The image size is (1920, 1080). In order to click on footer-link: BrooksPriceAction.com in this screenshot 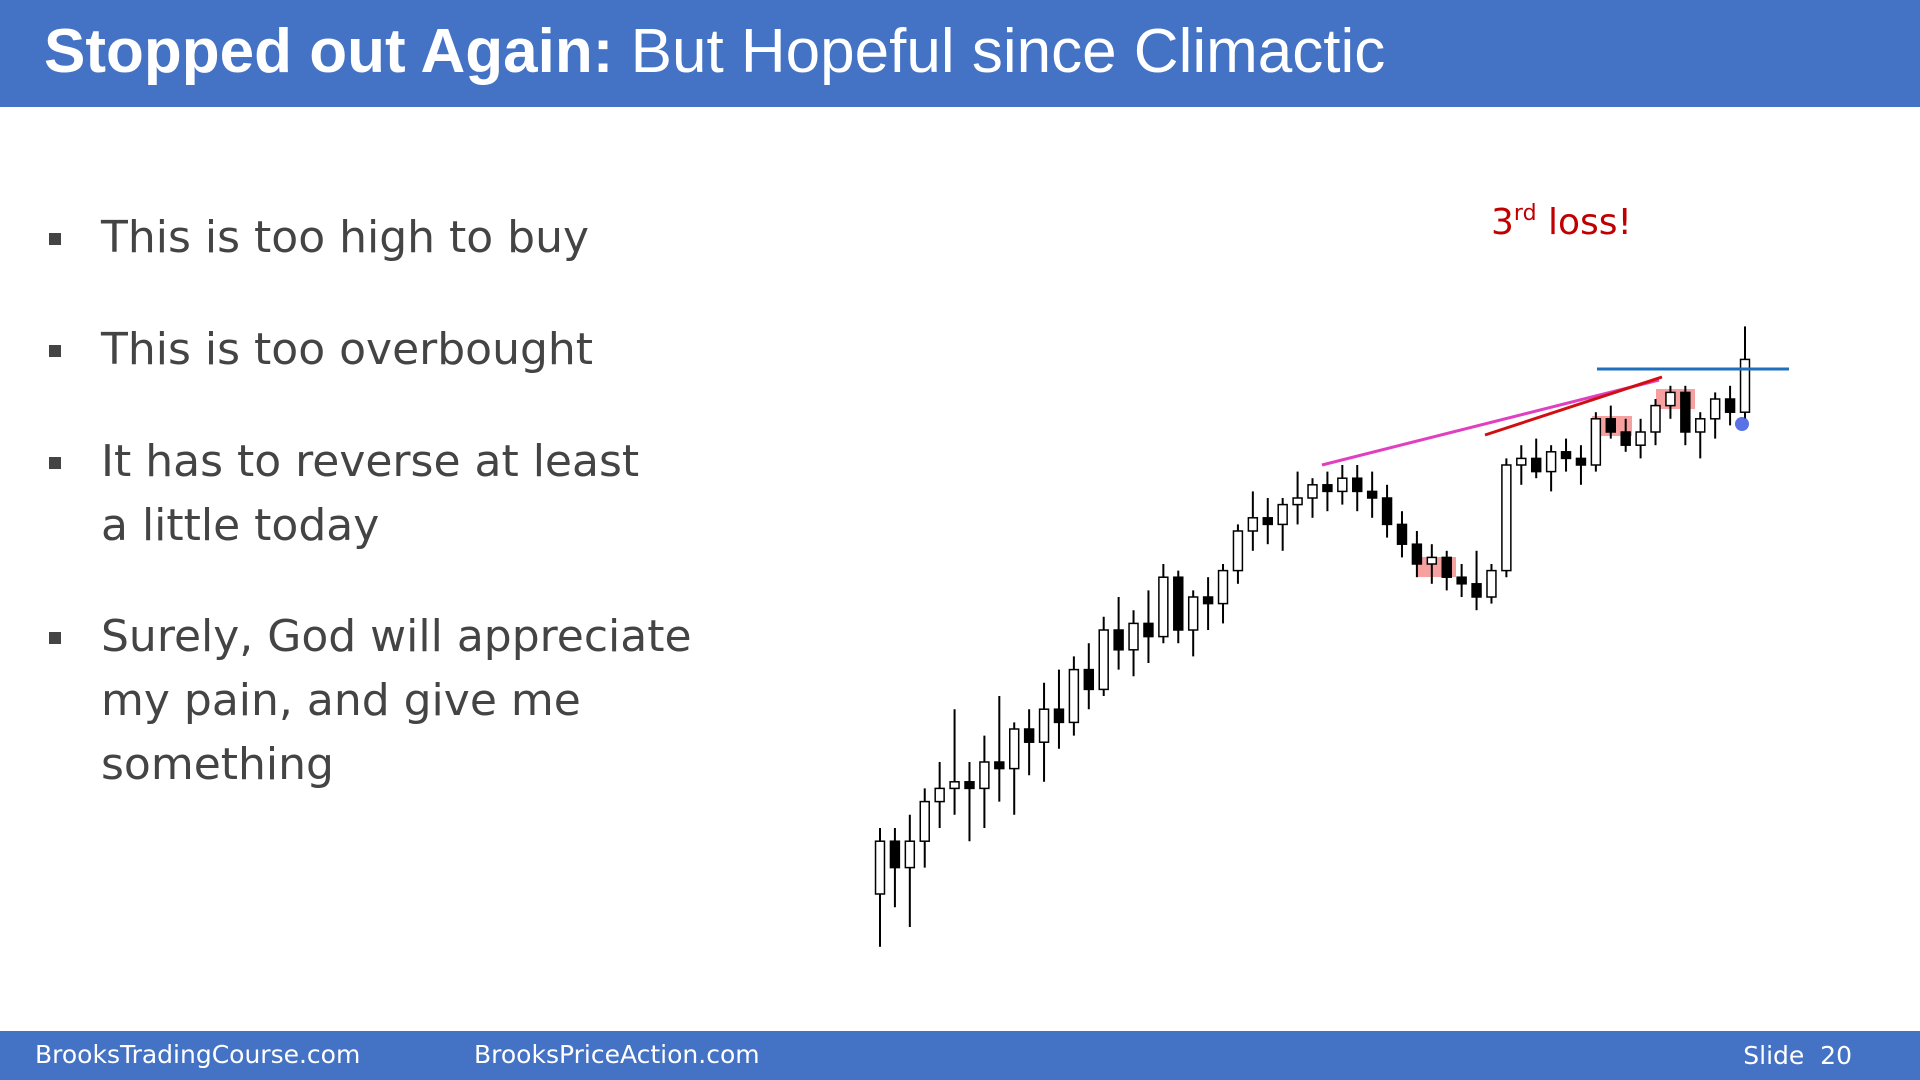, I will do `click(617, 1054)`.